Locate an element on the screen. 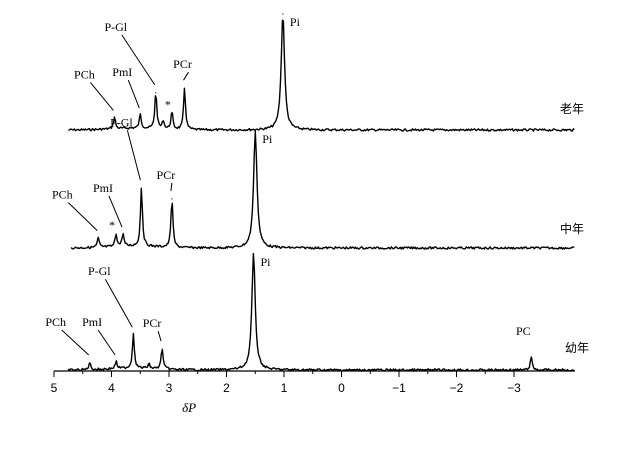  series-tag-2: 中年 is located at coordinates (572, 228).